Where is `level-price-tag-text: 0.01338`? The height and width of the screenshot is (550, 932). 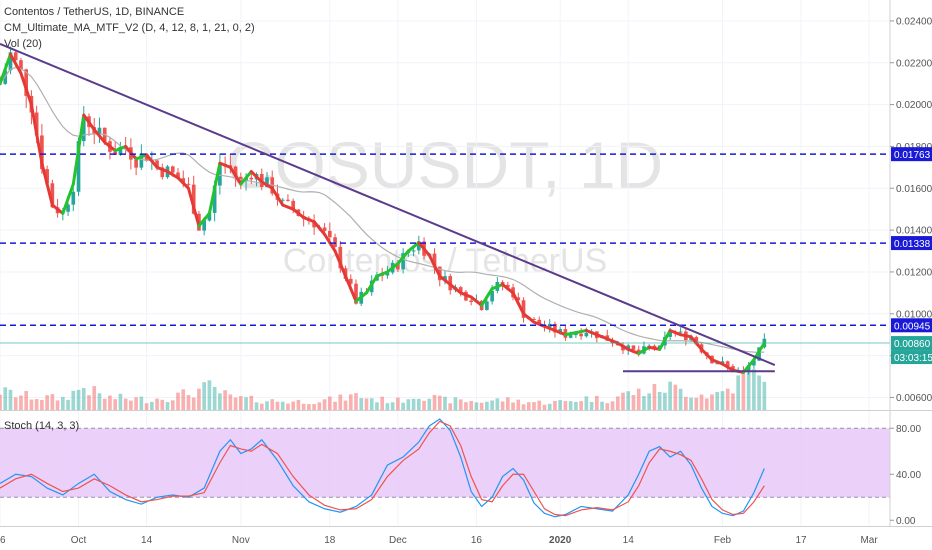 level-price-tag-text: 0.01338 is located at coordinates (912, 244).